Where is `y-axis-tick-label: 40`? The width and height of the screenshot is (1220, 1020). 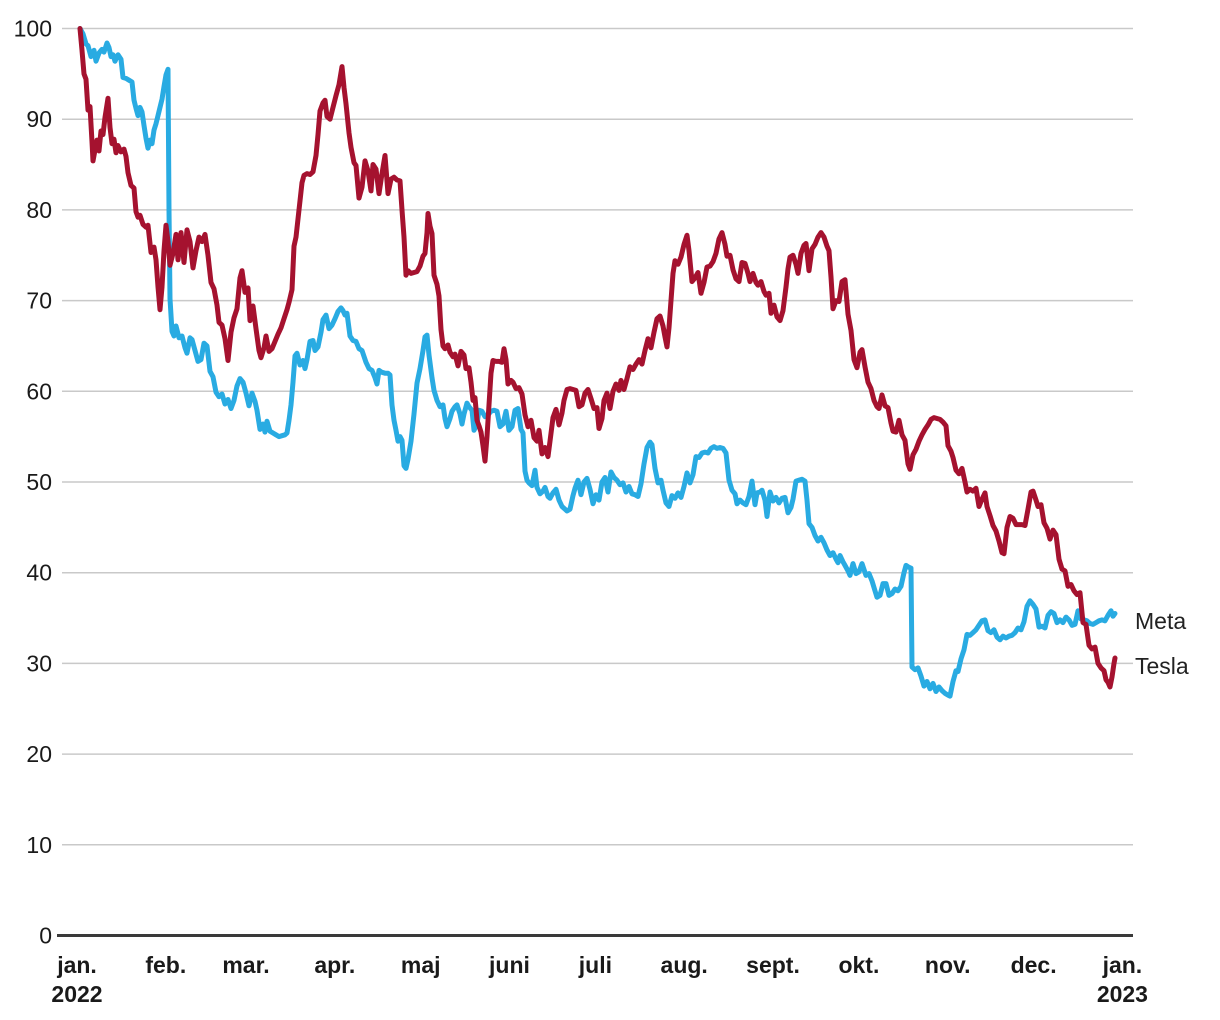
y-axis-tick-label: 40 is located at coordinates (39, 573).